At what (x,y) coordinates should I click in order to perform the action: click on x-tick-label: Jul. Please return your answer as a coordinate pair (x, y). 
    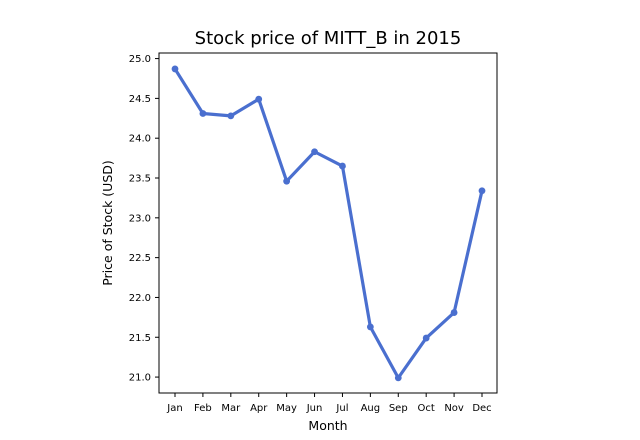
    Looking at the image, I should click on (341, 408).